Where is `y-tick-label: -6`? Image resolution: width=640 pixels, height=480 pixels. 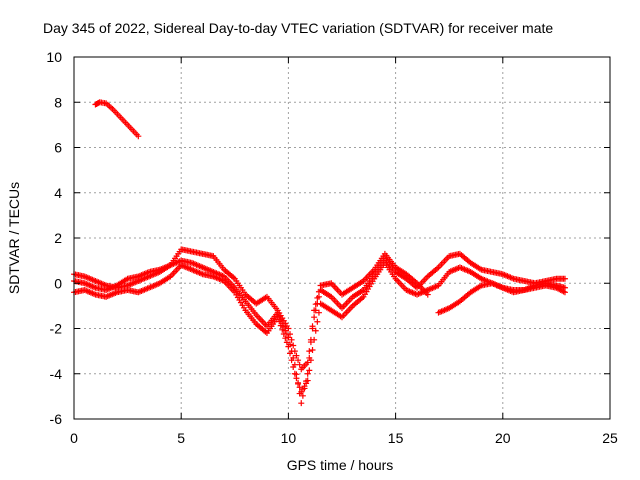
y-tick-label: -6 is located at coordinates (56, 419).